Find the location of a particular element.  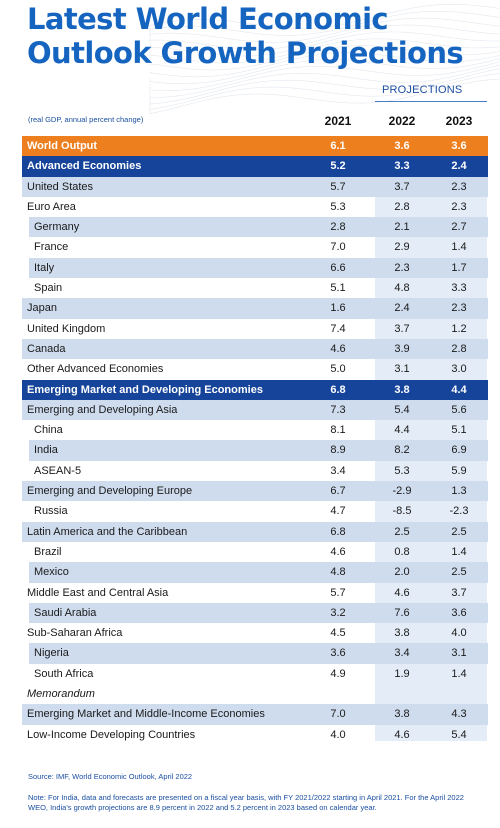

table-row: Japan 1.6 2.4 2.3 is located at coordinates (255, 308).